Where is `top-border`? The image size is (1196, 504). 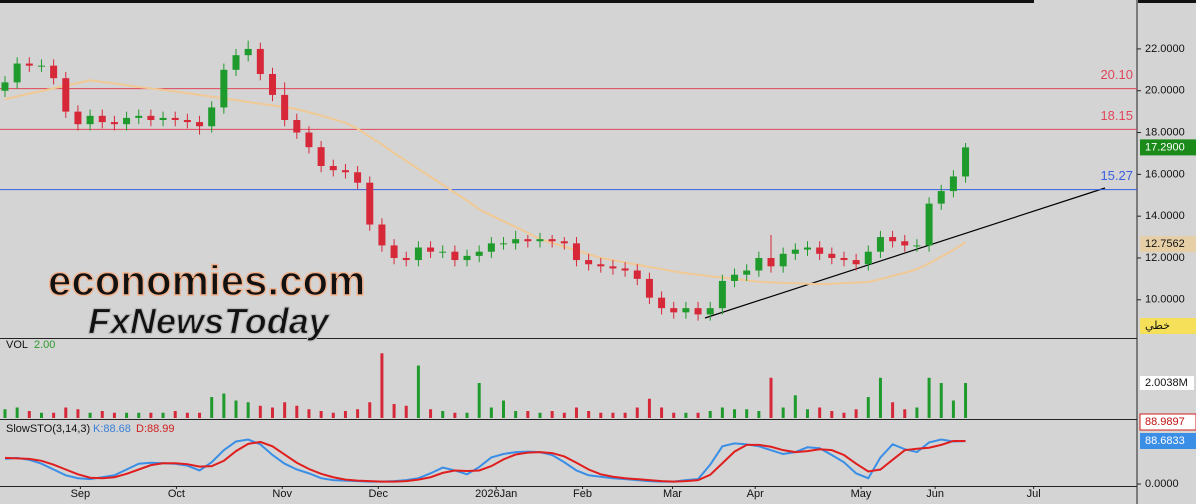
top-border is located at coordinates (517, 1).